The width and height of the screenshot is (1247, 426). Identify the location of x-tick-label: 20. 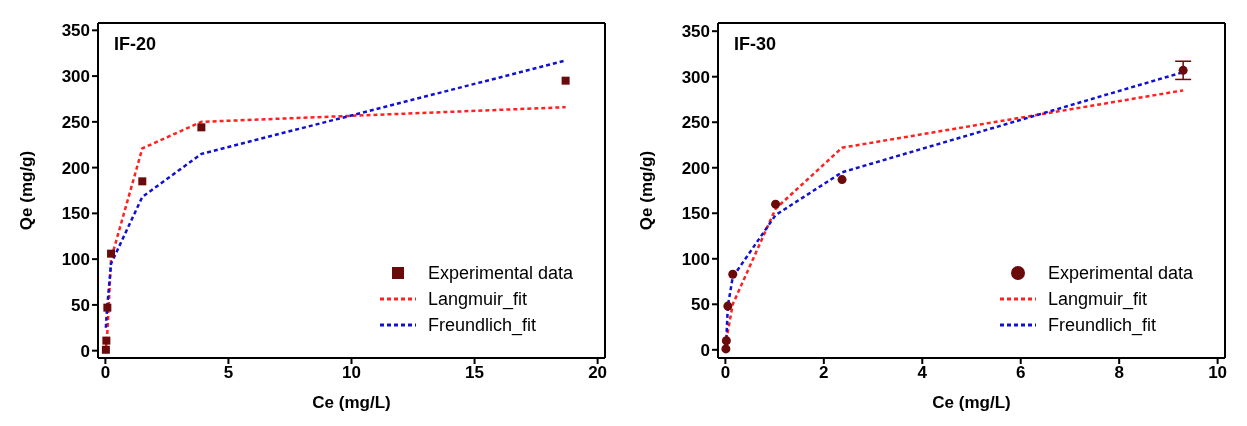
(598, 373).